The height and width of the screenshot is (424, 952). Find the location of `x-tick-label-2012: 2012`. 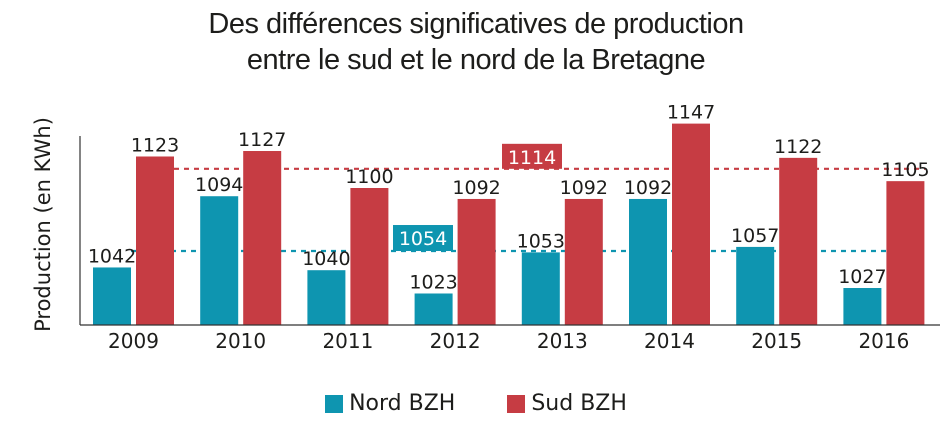

x-tick-label-2012: 2012 is located at coordinates (455, 341).